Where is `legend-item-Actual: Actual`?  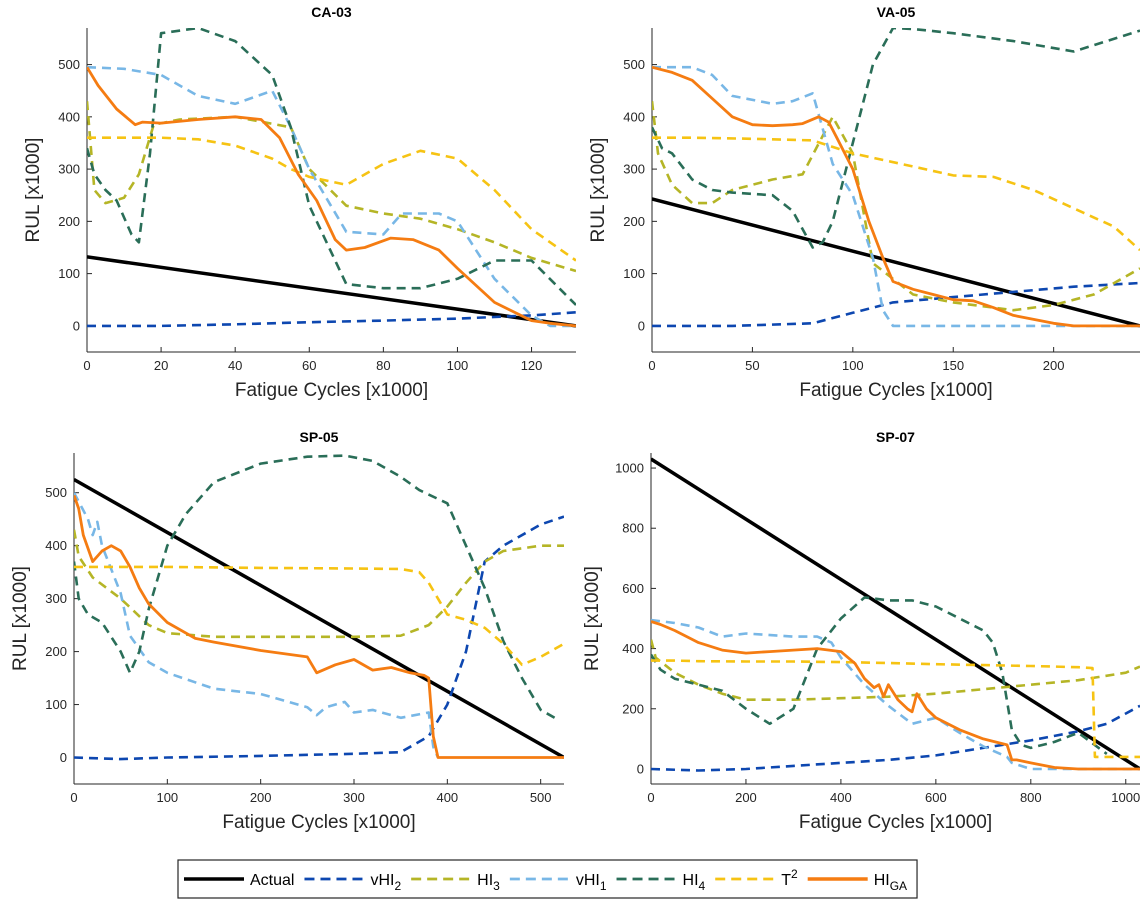 legend-item-Actual: Actual is located at coordinates (239, 880).